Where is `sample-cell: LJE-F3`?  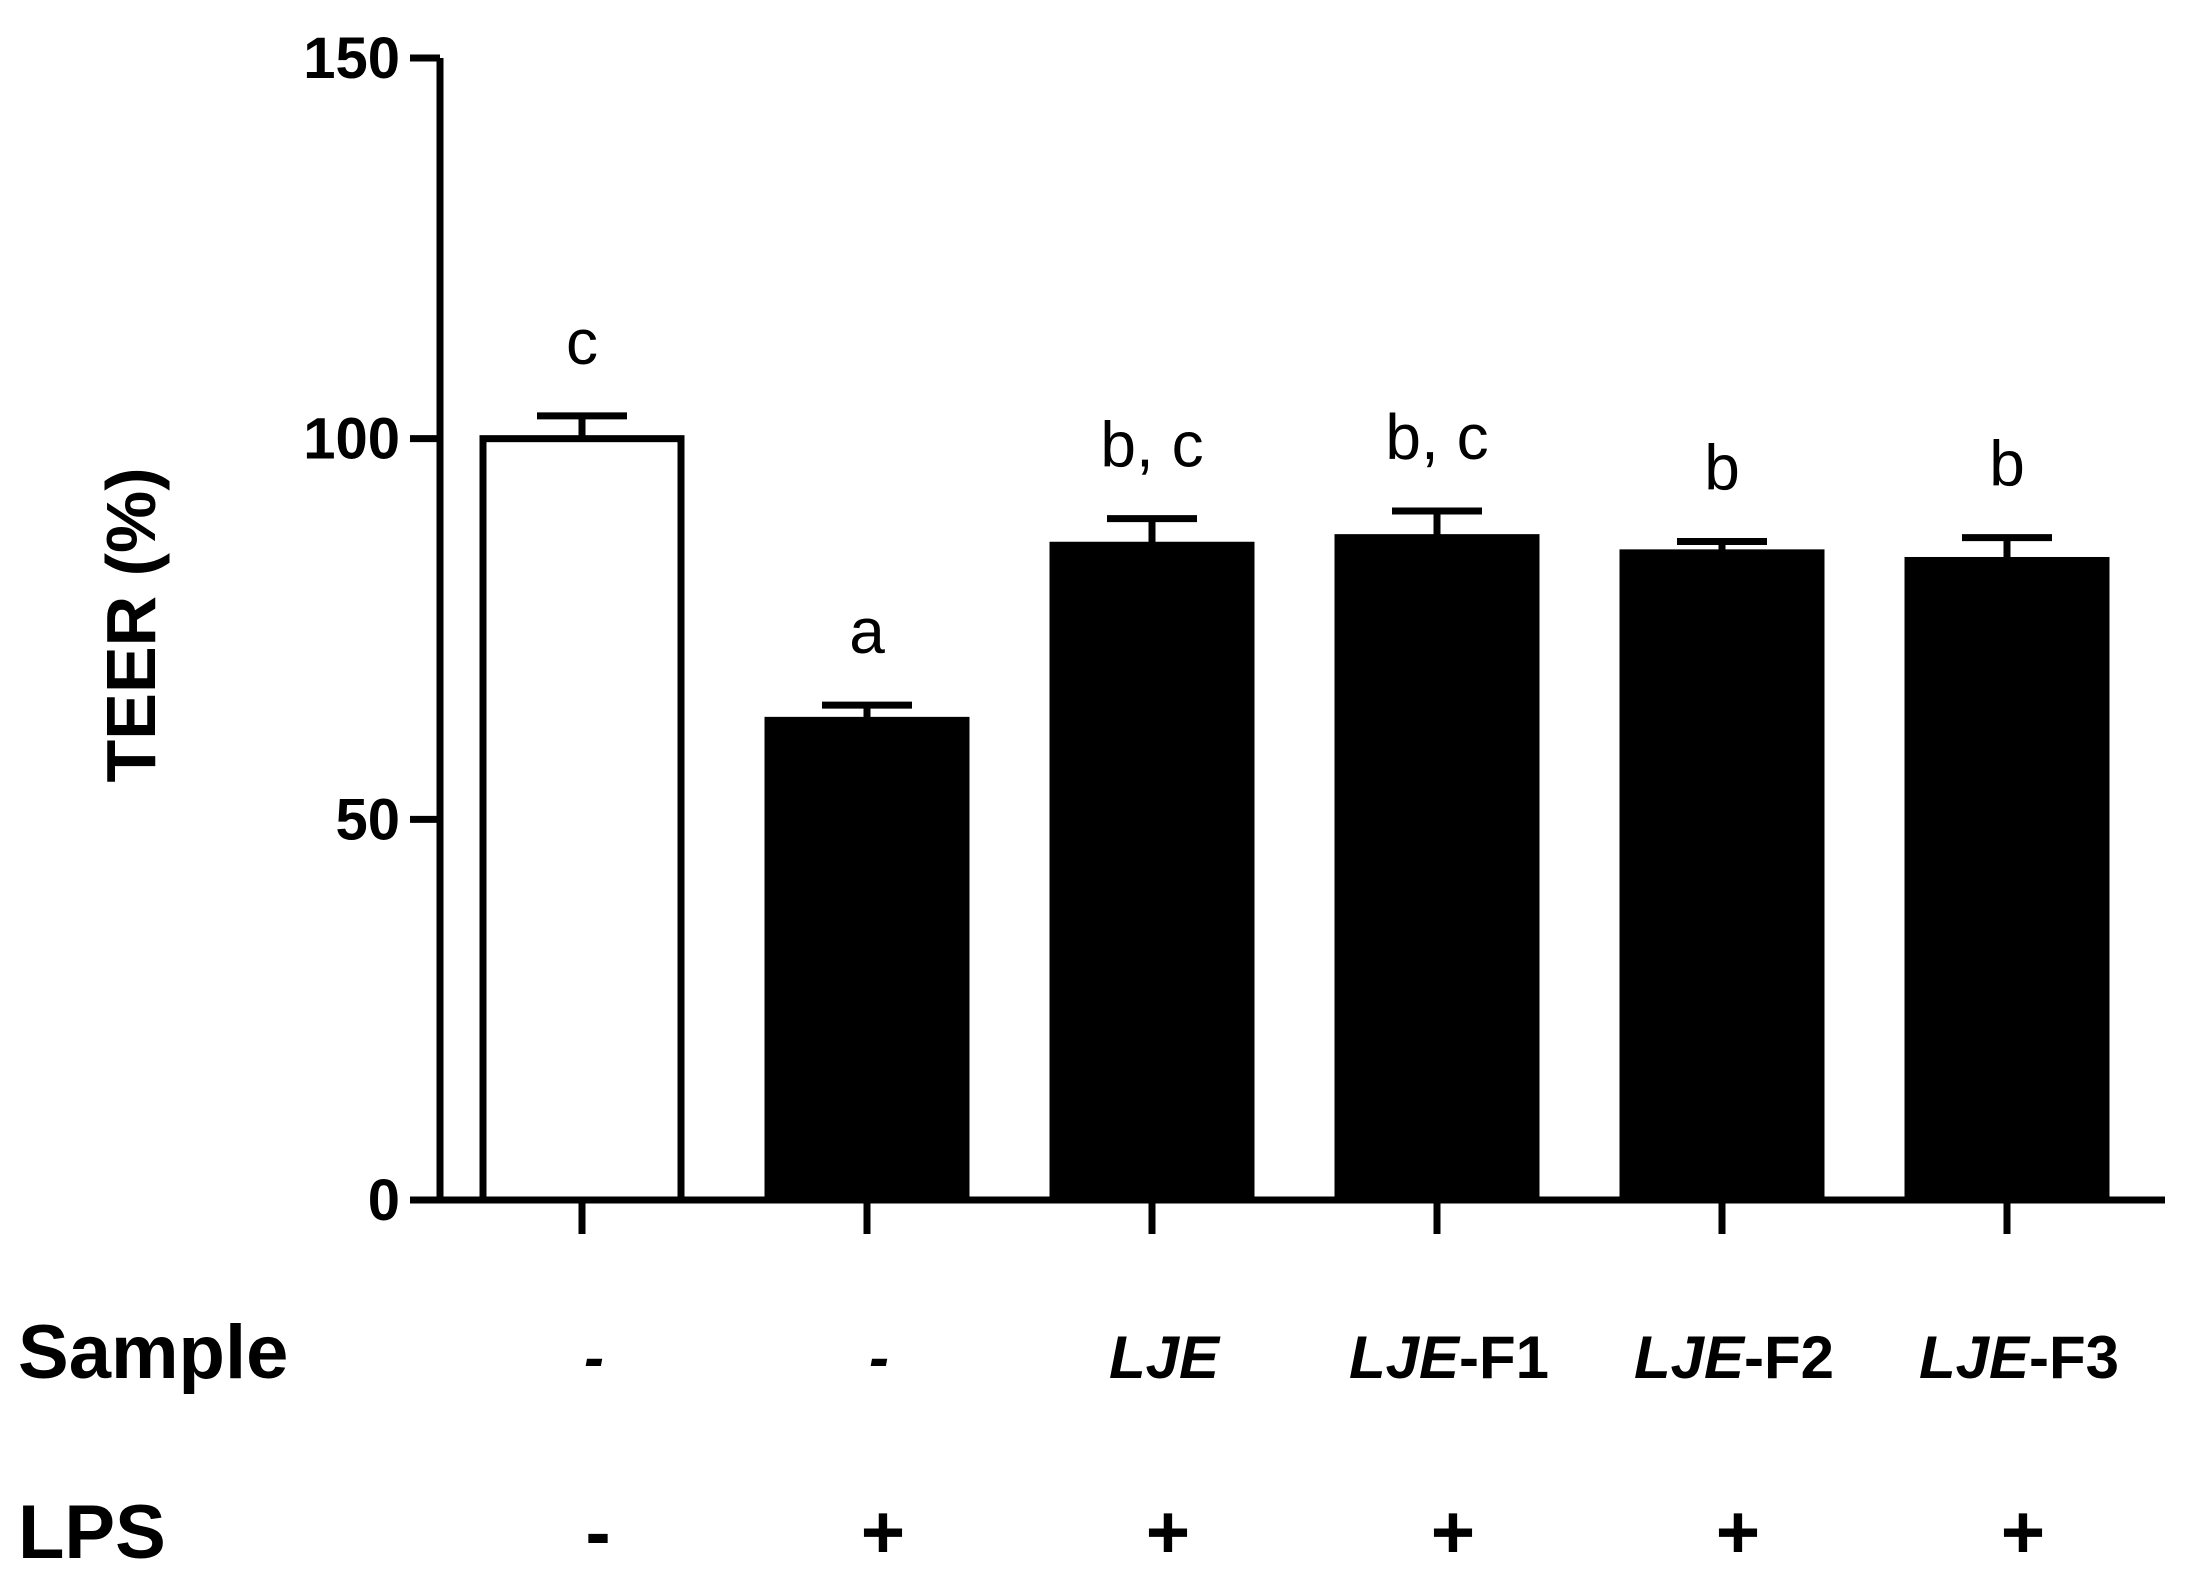 sample-cell: LJE-F3 is located at coordinates (2019, 1357).